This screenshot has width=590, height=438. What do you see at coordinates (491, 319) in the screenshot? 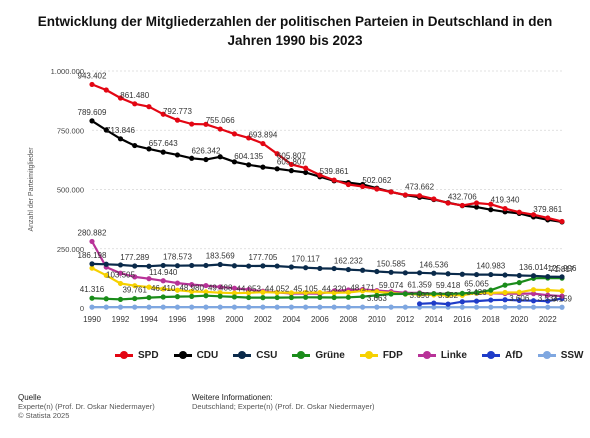
I see `x-tick-label: 2018` at bounding box center [491, 319].